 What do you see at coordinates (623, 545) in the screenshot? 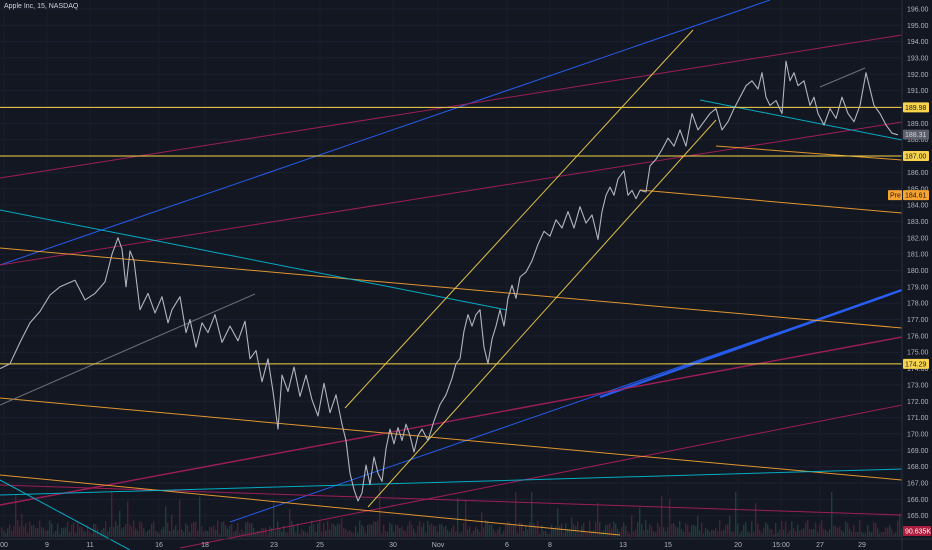
I see `x-tick-label: 13` at bounding box center [623, 545].